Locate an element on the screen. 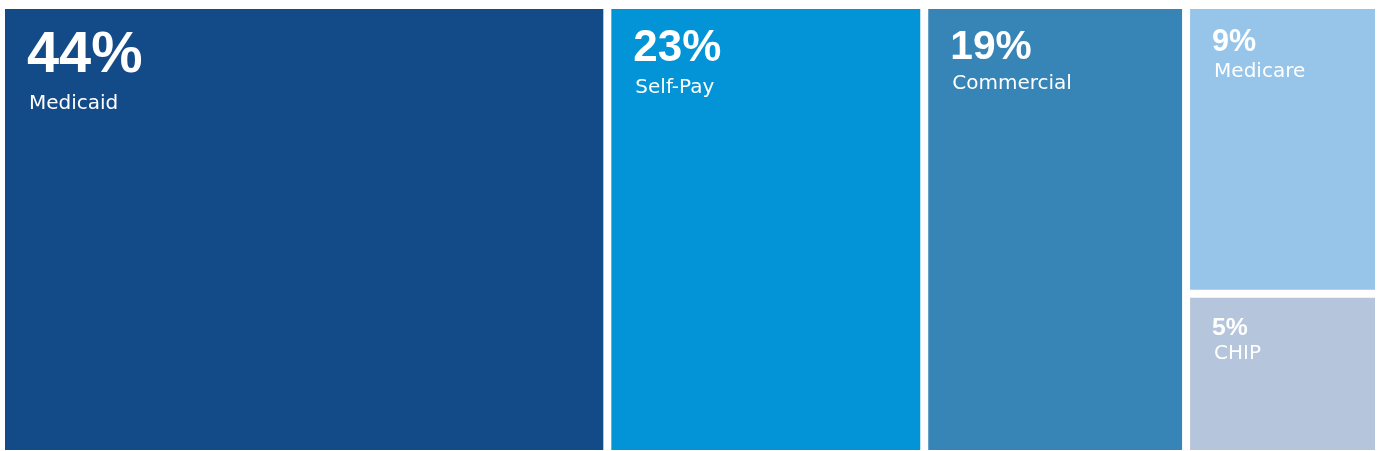  data-label: 44% is located at coordinates (85, 51).